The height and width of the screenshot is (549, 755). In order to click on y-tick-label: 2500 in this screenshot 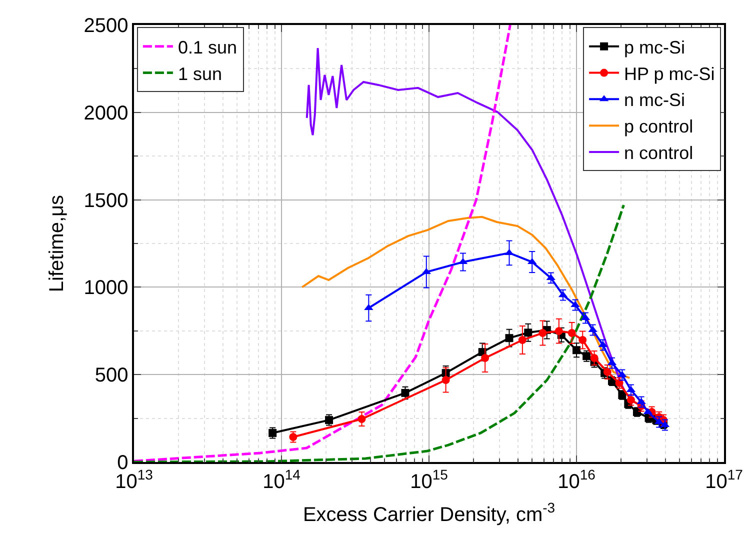, I will do `click(106, 26)`.